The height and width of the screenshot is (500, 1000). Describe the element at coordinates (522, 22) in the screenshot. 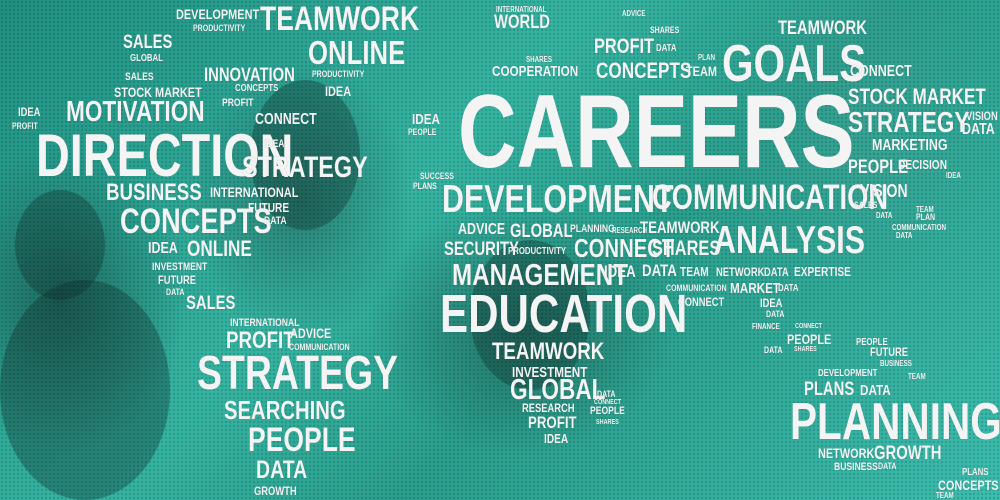

I see `word: WORLD` at that location.